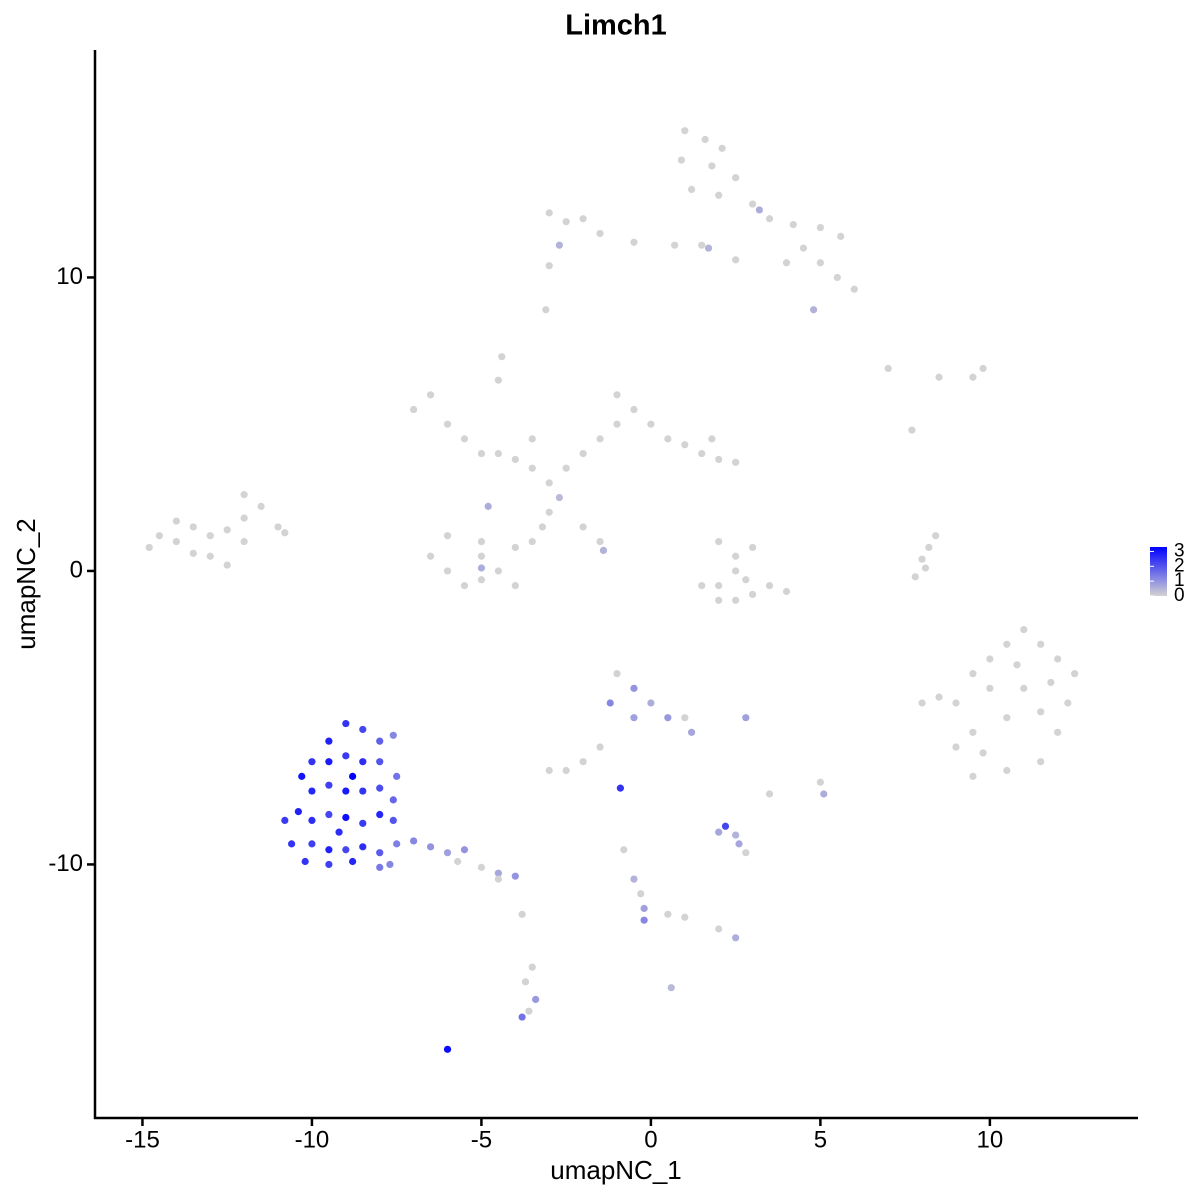  Describe the element at coordinates (142, 1139) in the screenshot. I see `x-tick-label: -15` at that location.